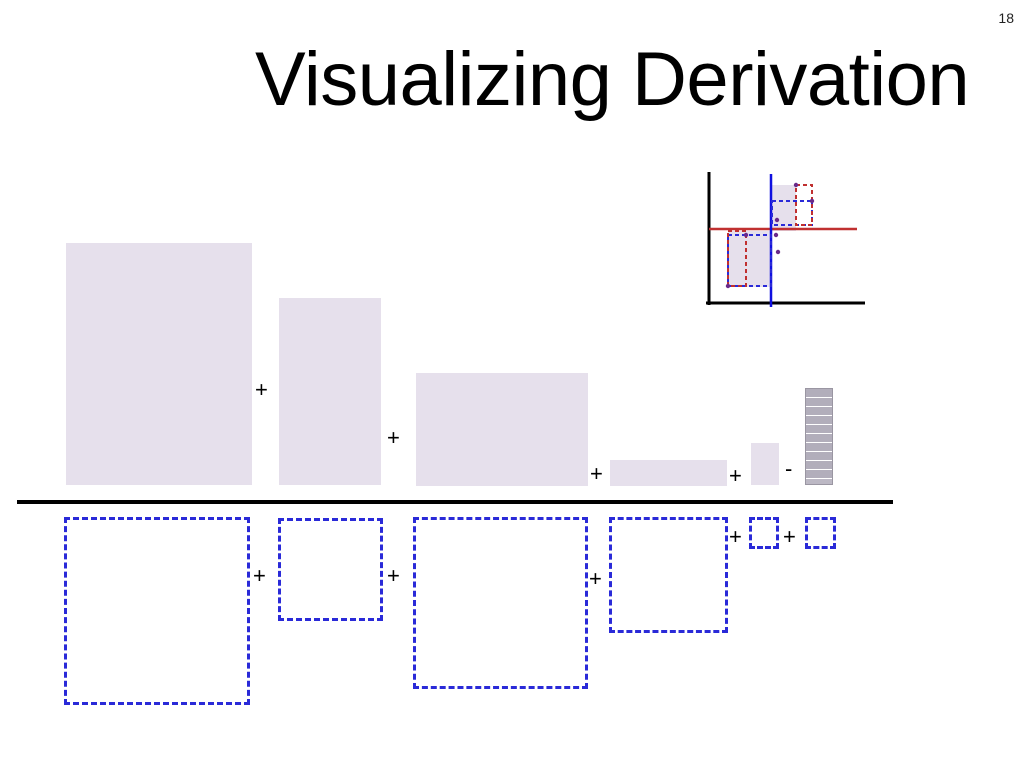 The height and width of the screenshot is (768, 1024). What do you see at coordinates (804, 205) in the screenshot?
I see `inset-dashed-red-upper` at bounding box center [804, 205].